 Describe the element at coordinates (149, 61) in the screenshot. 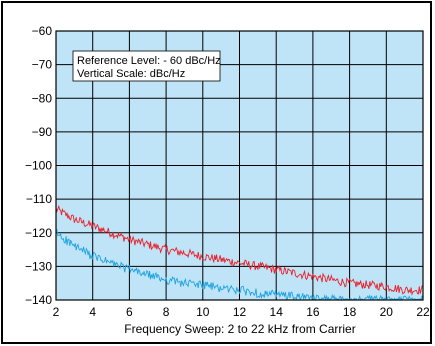

I see `annotation-line-1: Reference Level: - 60 dBc/Hz` at that location.